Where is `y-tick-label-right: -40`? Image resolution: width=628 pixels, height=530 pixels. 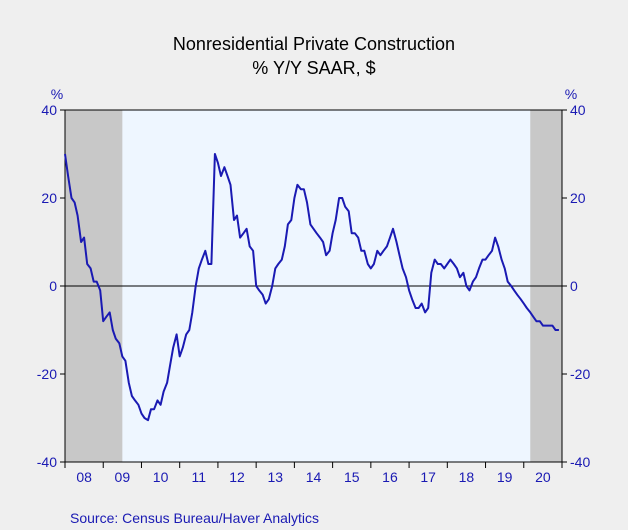
y-tick-label-right: -40 is located at coordinates (580, 462).